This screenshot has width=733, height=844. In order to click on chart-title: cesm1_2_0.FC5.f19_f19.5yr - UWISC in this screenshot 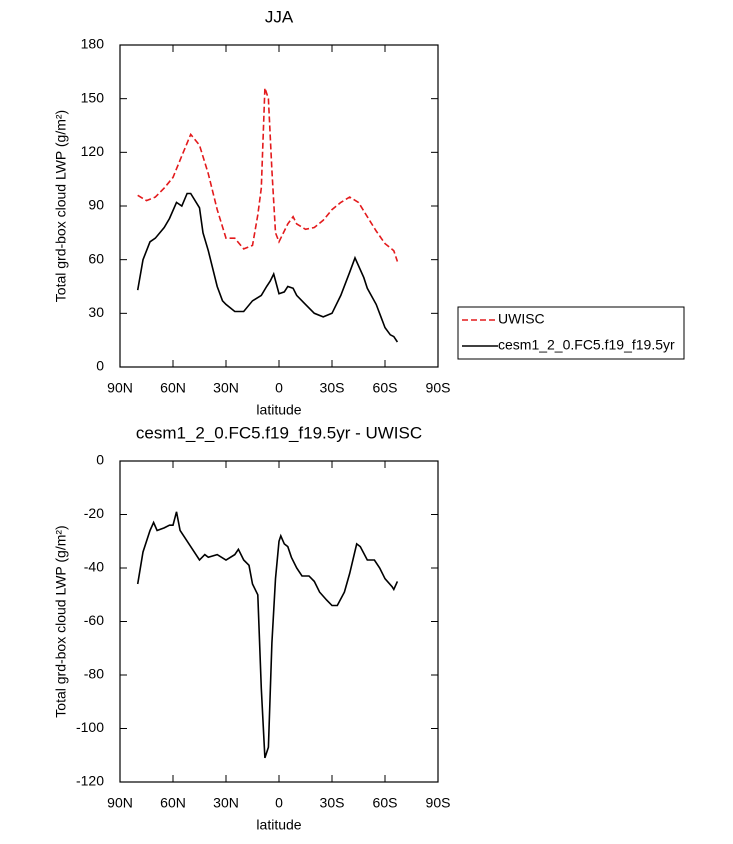, I will do `click(279, 432)`.